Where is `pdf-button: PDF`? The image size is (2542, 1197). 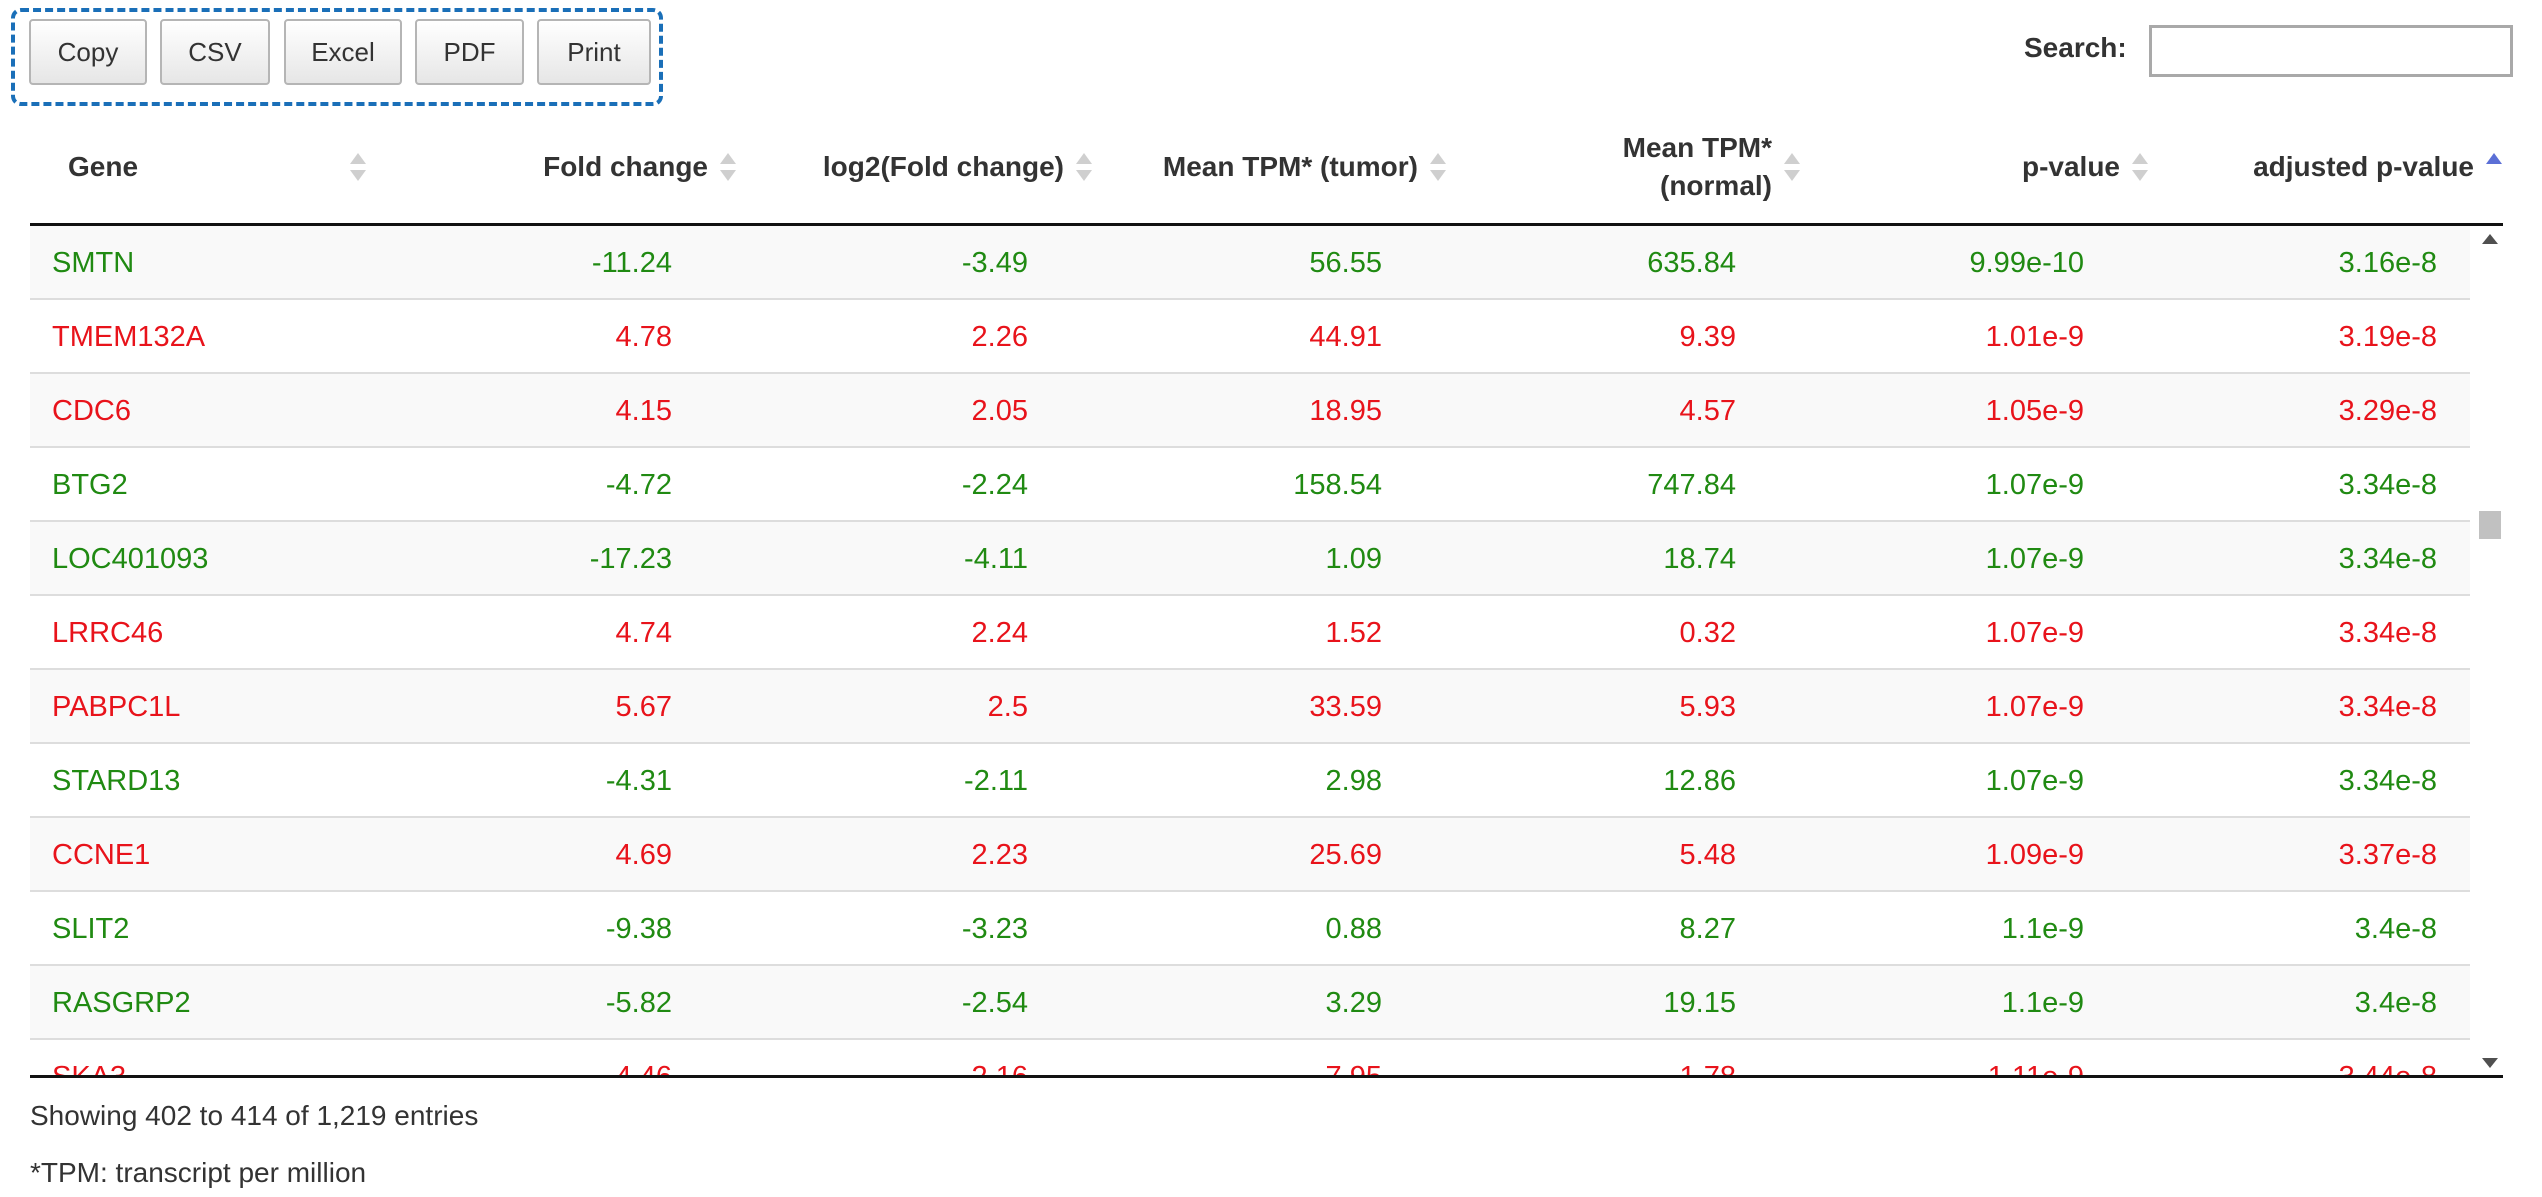
pdf-button: PDF is located at coordinates (469, 52).